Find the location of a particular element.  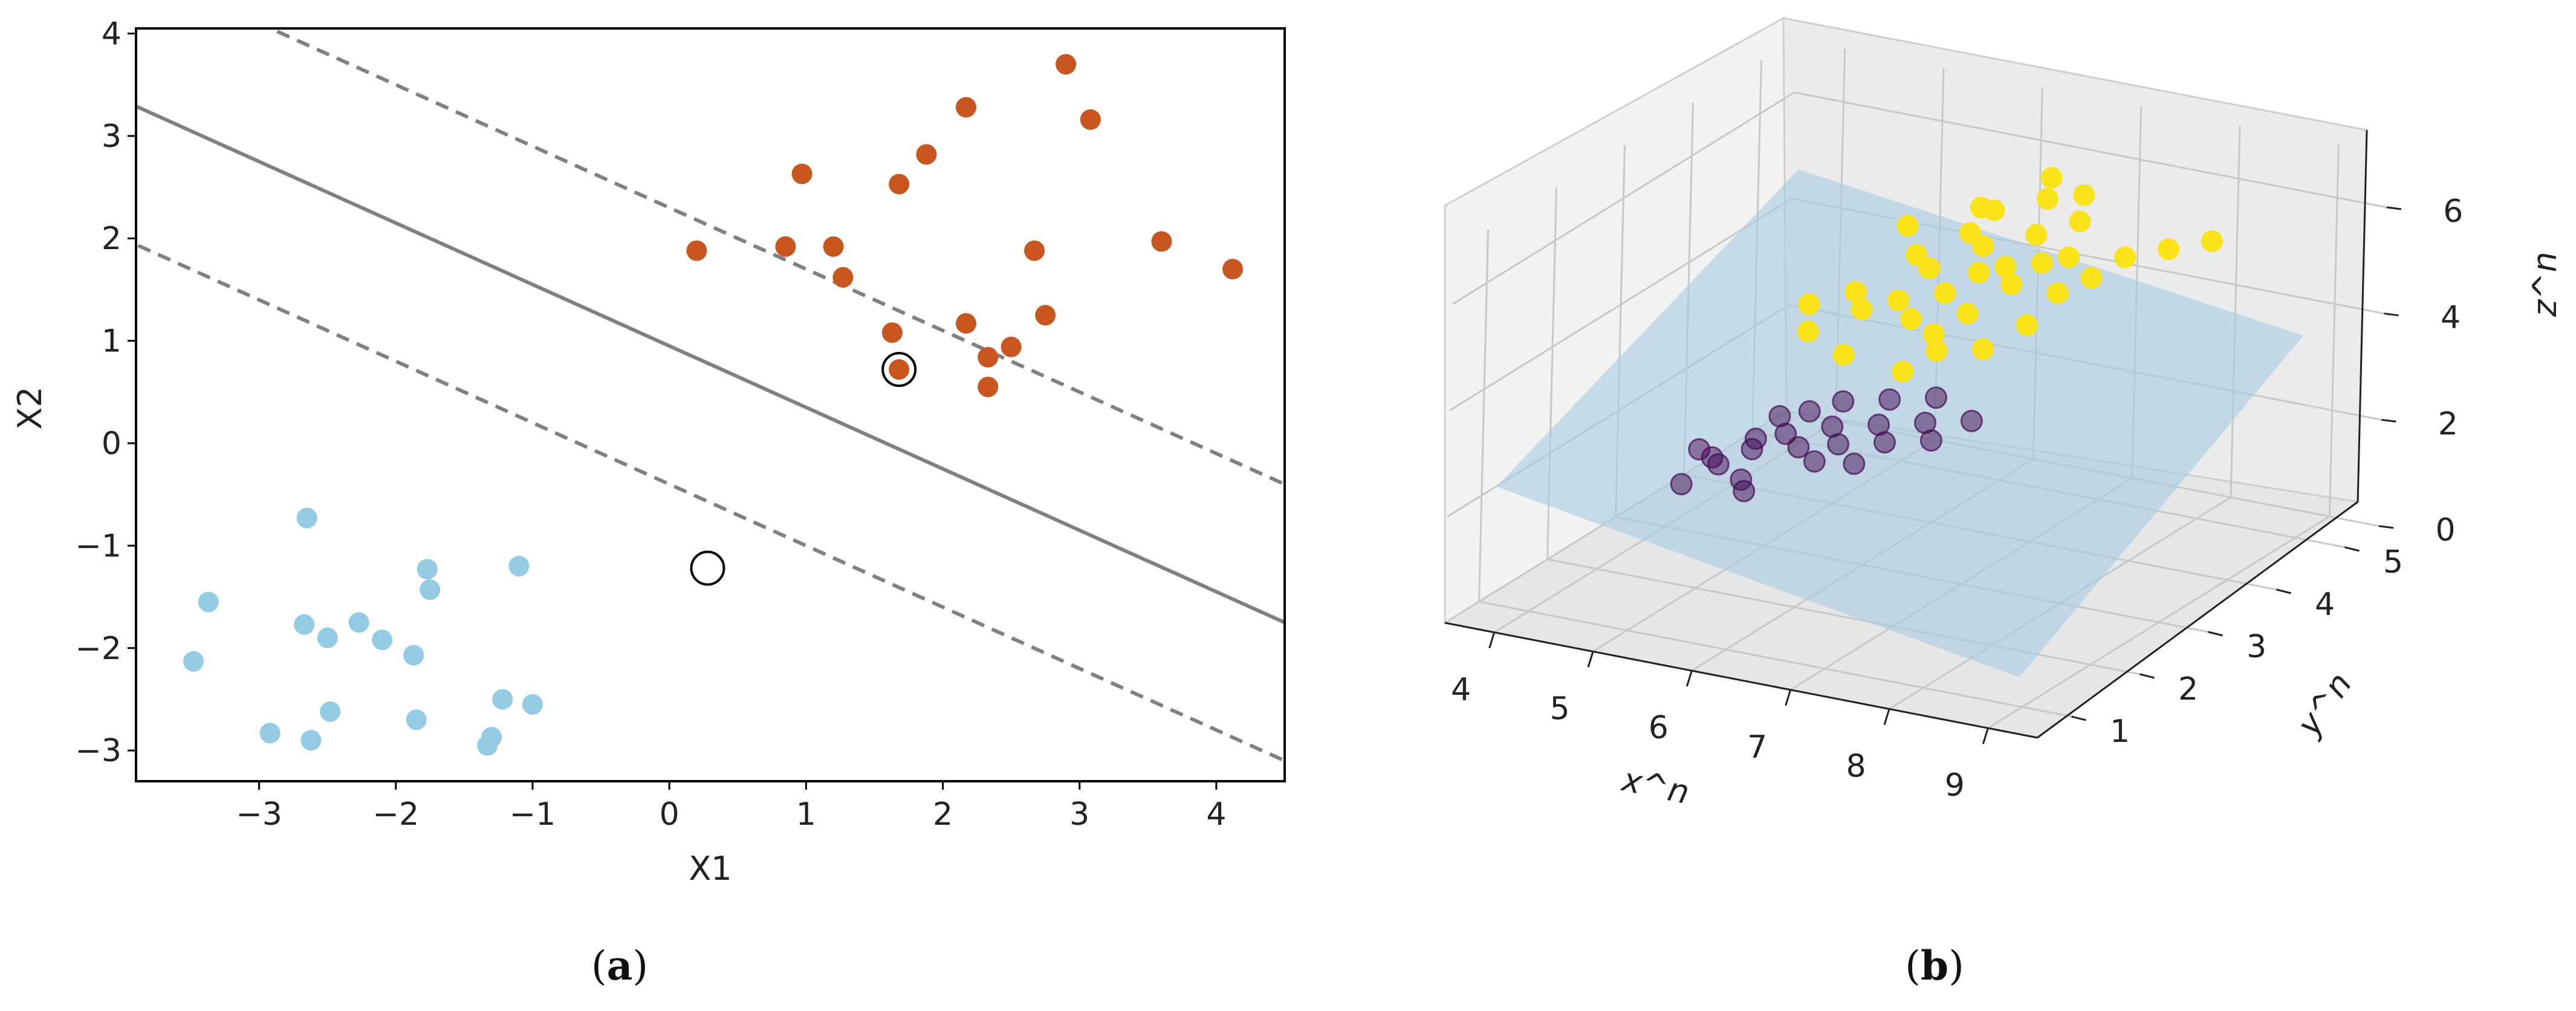

y-tick-label-3d: 4 is located at coordinates (2325, 605).